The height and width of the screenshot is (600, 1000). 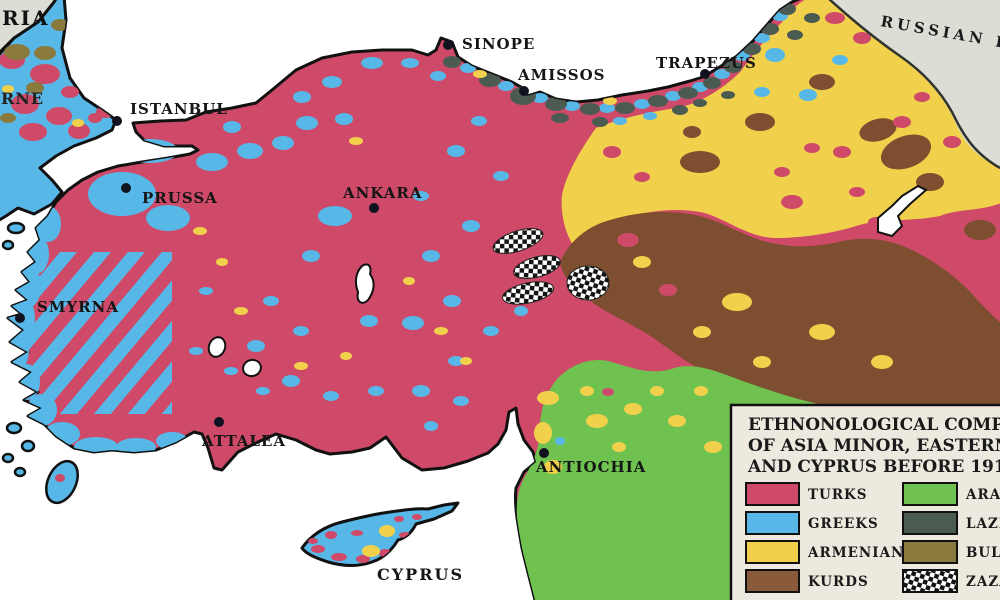 What do you see at coordinates (930, 552) in the screenshot?
I see `legend-swatch-bulgars` at bounding box center [930, 552].